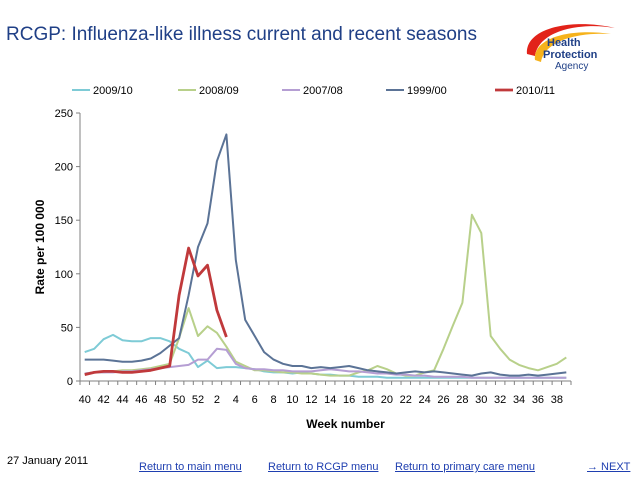 This screenshot has height=478, width=633. I want to click on logo-swoosh-red, so click(570, 40).